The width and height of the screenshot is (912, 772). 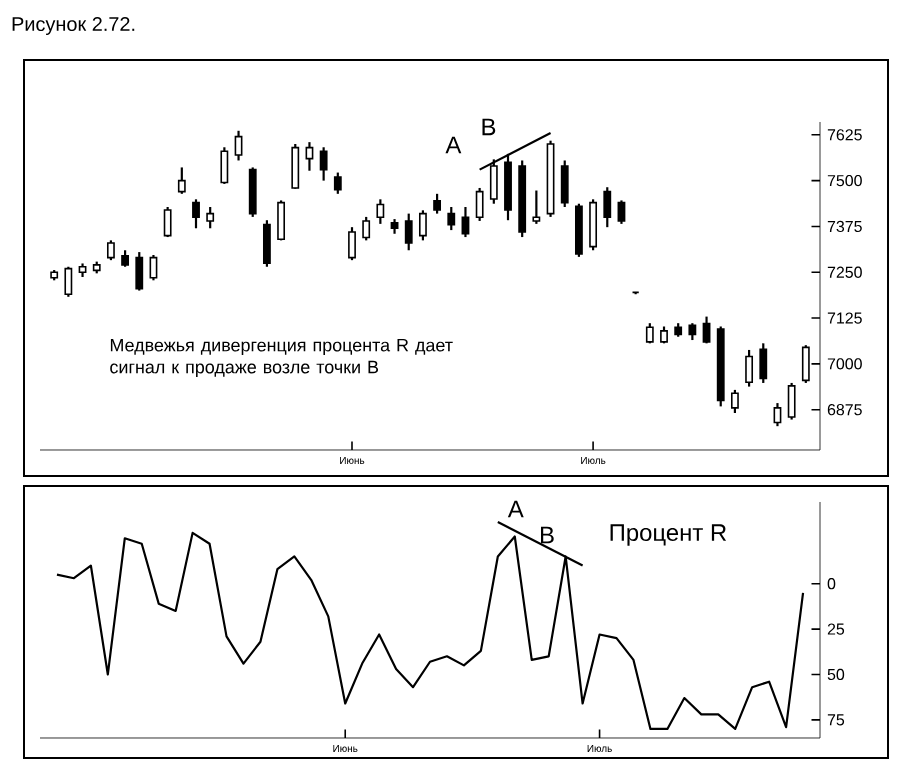 What do you see at coordinates (281, 357) in the screenshot?
I see `annotation: Медвежья дивергенция процента R дает сигнал к продаже возле точки B` at bounding box center [281, 357].